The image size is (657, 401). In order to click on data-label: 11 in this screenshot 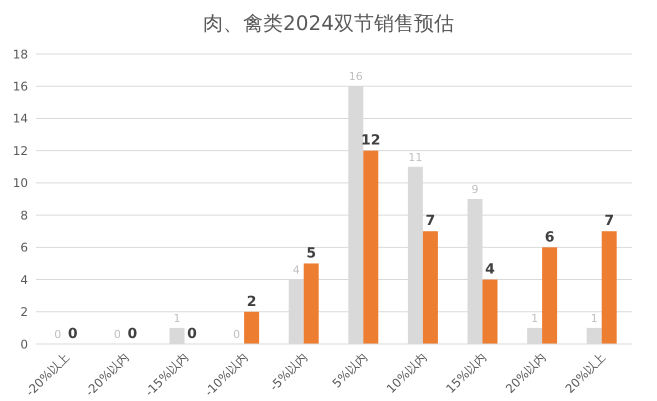, I will do `click(415, 157)`.